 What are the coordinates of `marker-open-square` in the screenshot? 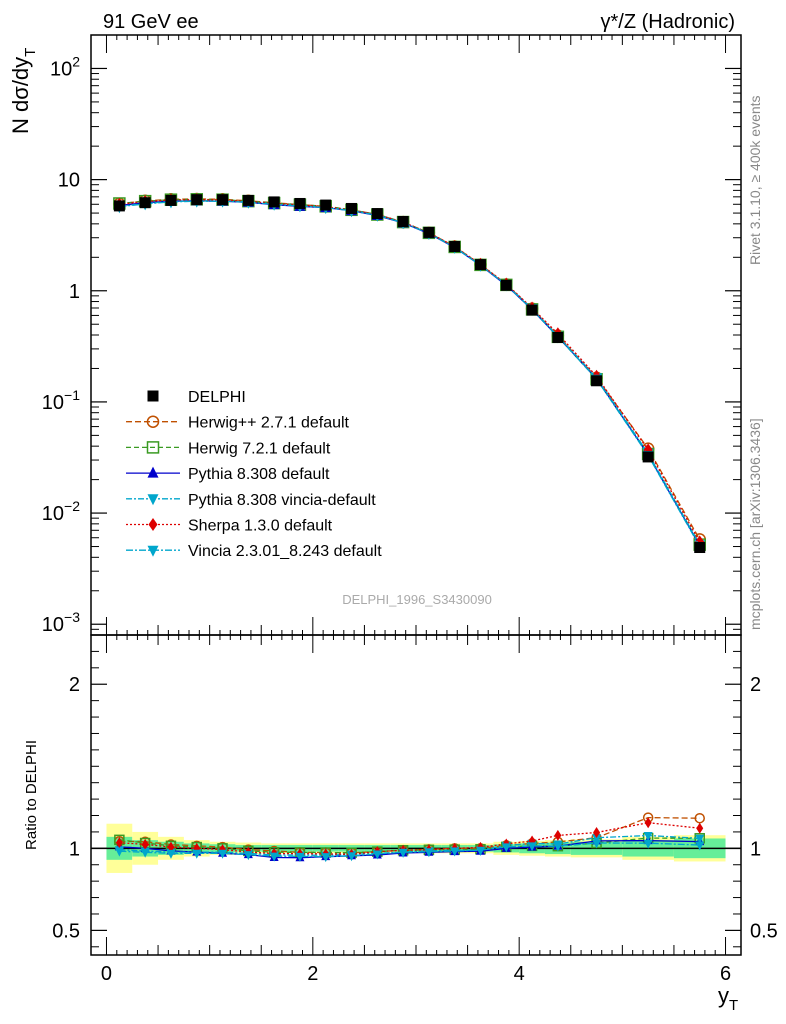 It's located at (153, 447).